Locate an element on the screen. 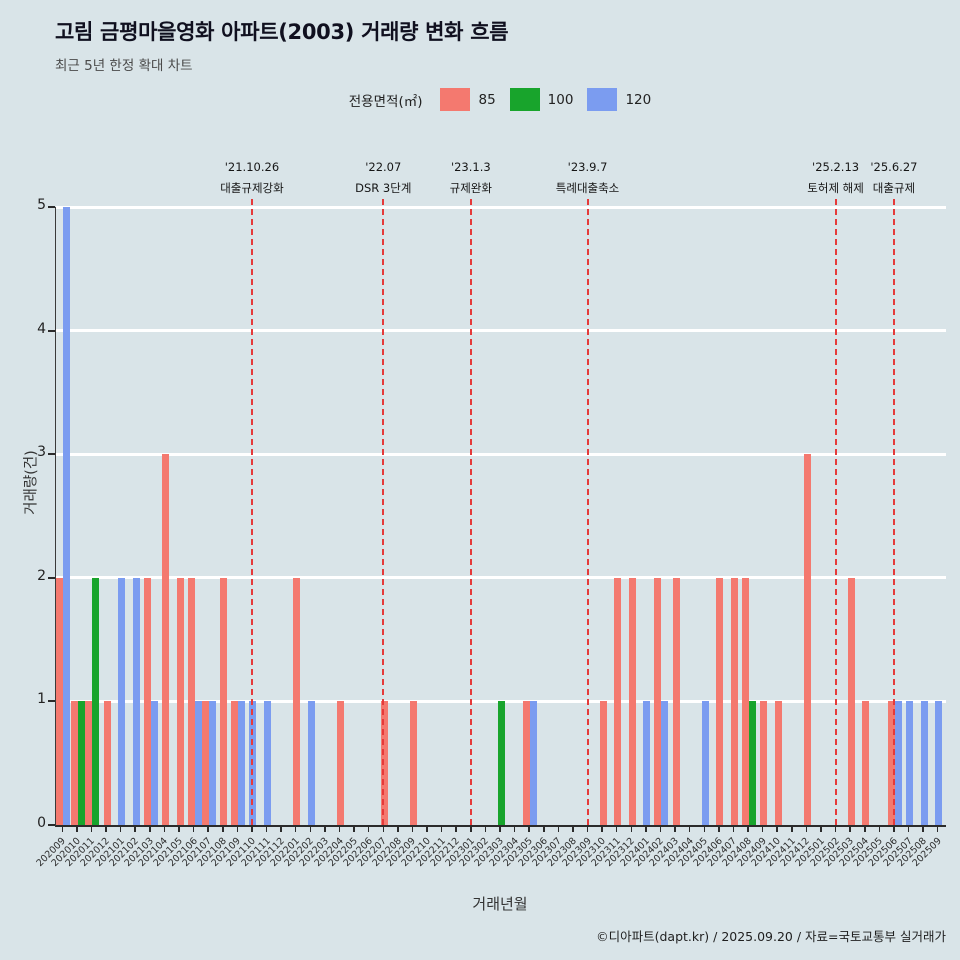 Image resolution: width=960 pixels, height=960 pixels. x-axis-title: 거래년월 is located at coordinates (500, 904).